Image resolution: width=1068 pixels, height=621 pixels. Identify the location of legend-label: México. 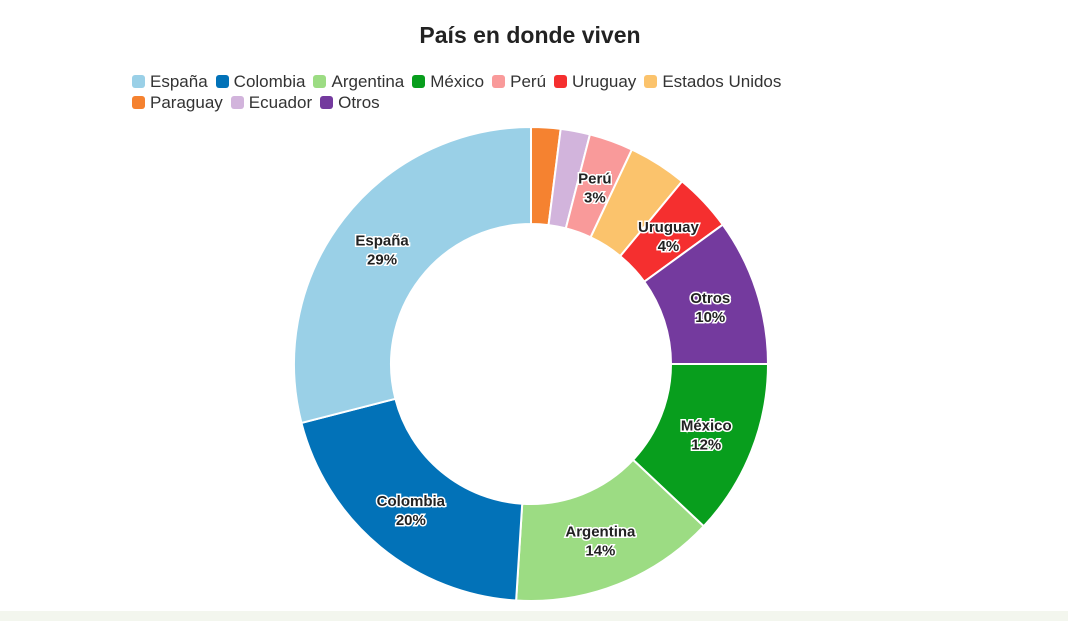
(457, 81).